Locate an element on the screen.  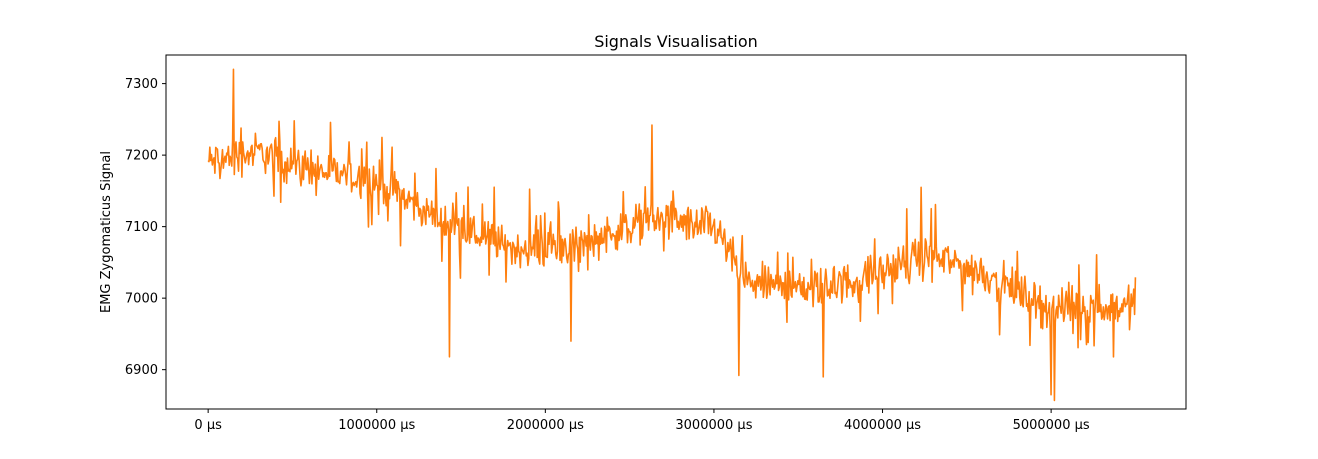
x-tick-label: 5000000 μs is located at coordinates (1051, 425).